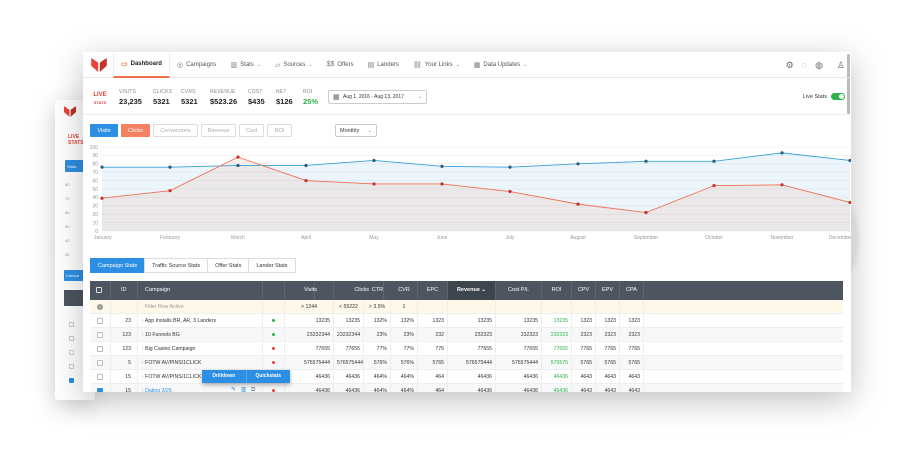 This screenshot has height=458, width=910. I want to click on cell-id: 123, so click(124, 349).